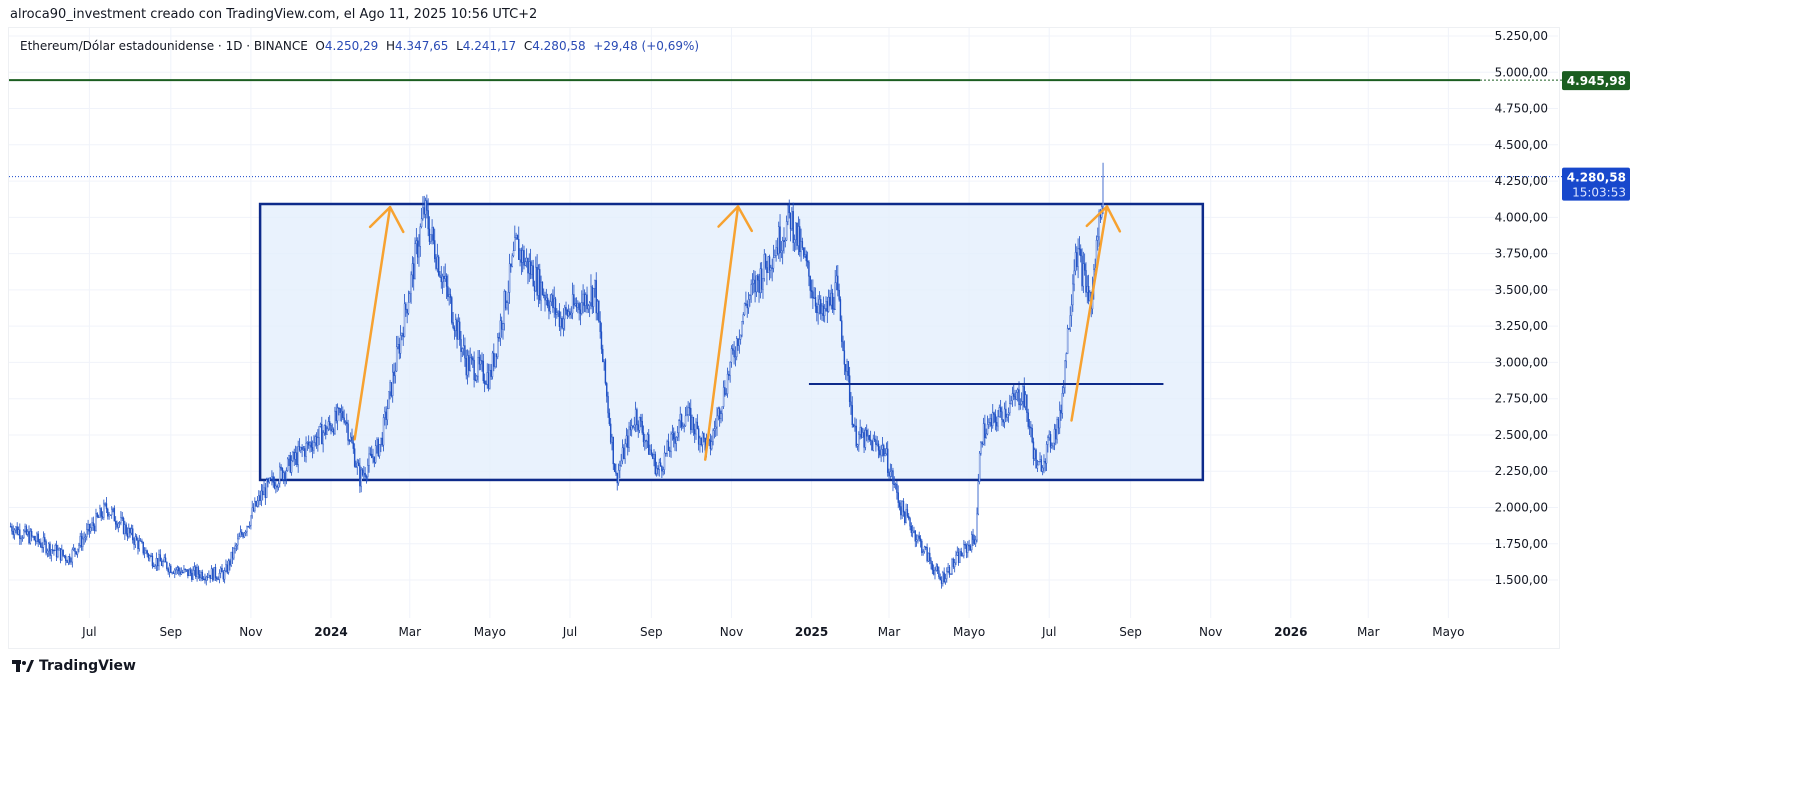  Describe the element at coordinates (74, 666) in the screenshot. I see `tradingview-logo: TradingView` at that location.